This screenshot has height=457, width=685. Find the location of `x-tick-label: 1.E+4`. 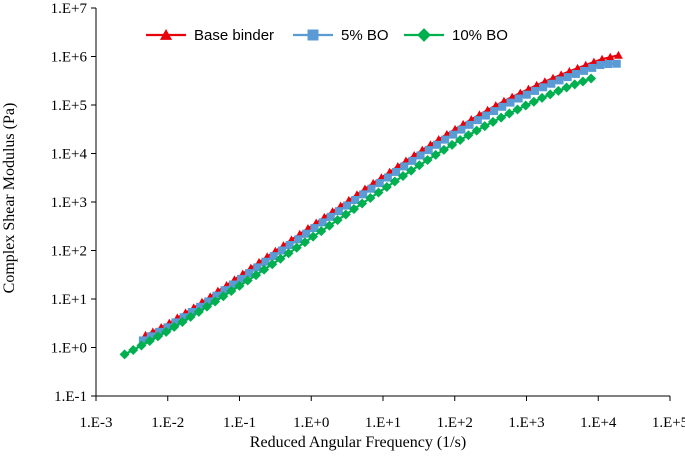

x-tick-label: 1.E+4 is located at coordinates (598, 423).